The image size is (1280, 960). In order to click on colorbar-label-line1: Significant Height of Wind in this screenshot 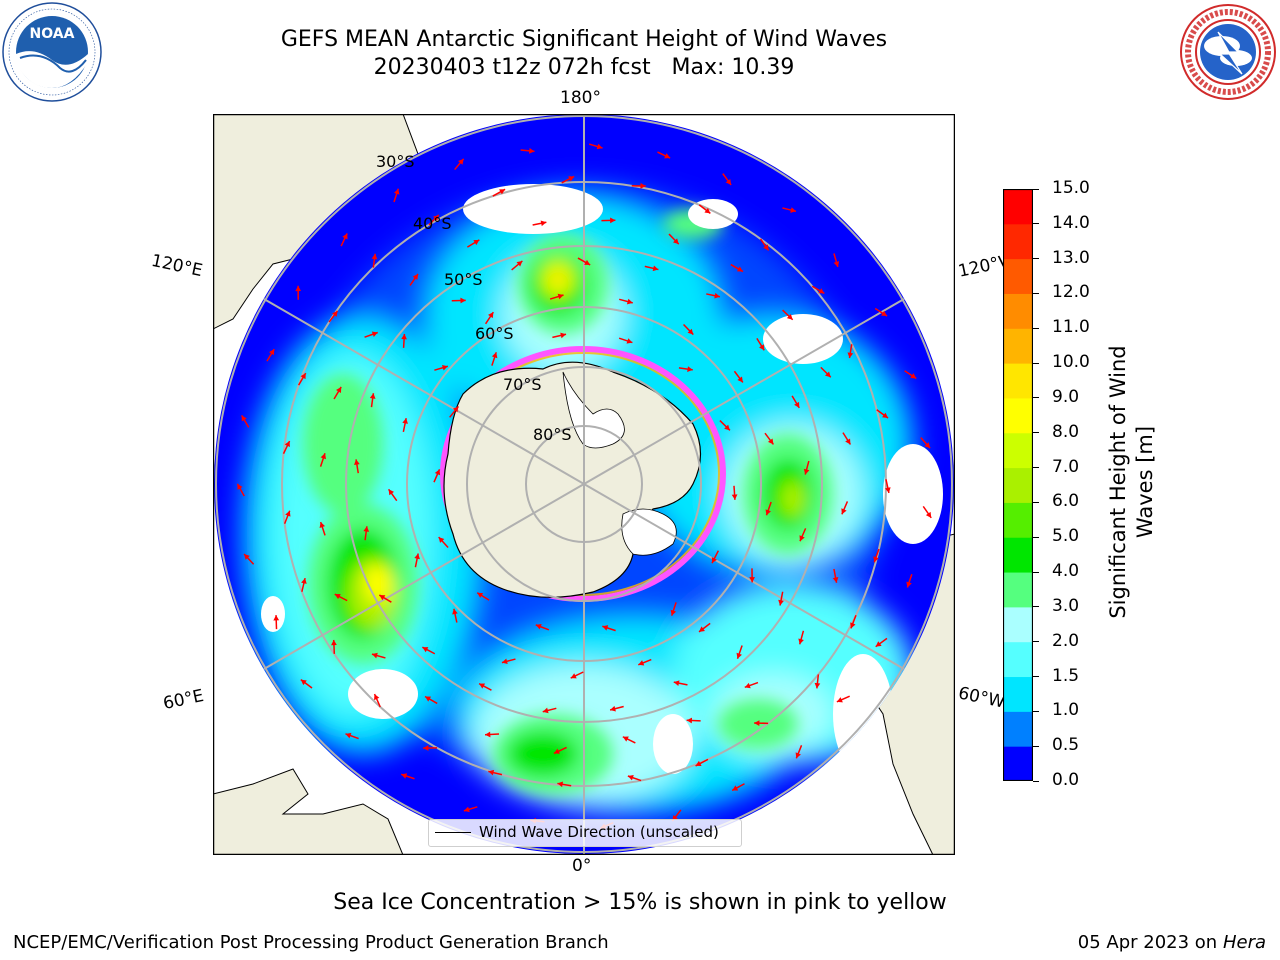, I will do `click(1118, 482)`.